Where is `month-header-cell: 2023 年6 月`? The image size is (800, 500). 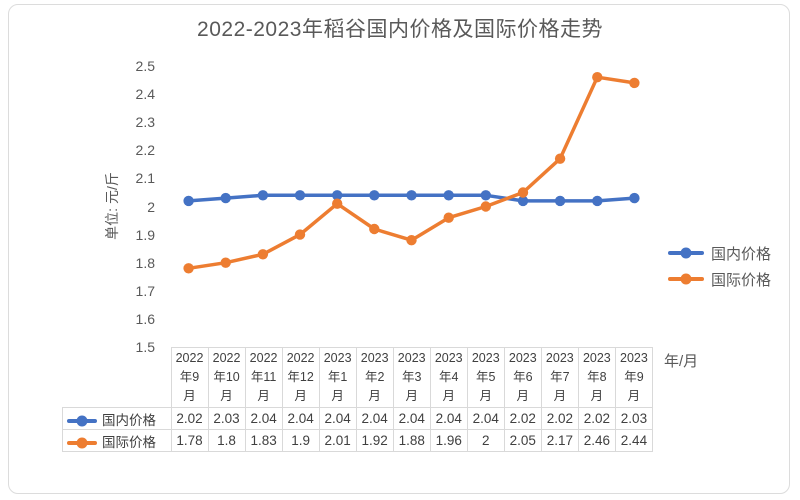 month-header-cell: 2023 年6 月 is located at coordinates (522, 377).